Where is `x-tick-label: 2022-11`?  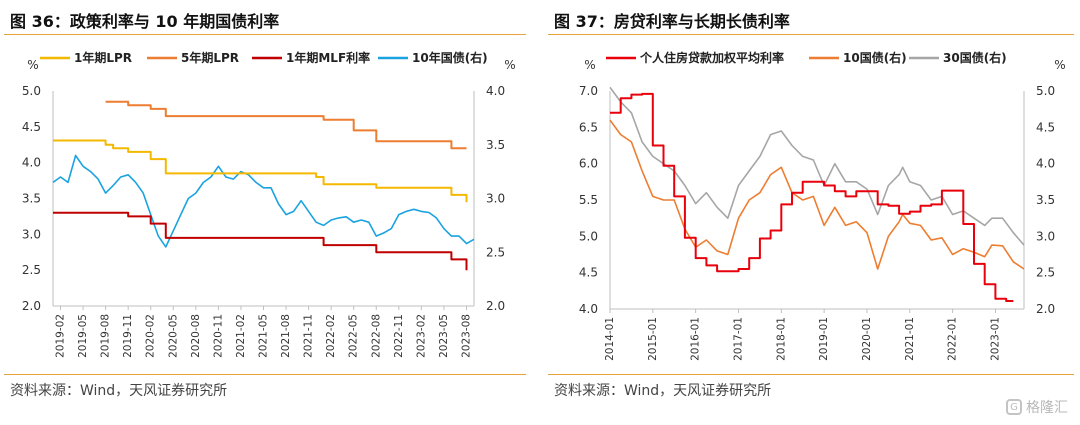
x-tick-label: 2022-11 is located at coordinates (399, 336).